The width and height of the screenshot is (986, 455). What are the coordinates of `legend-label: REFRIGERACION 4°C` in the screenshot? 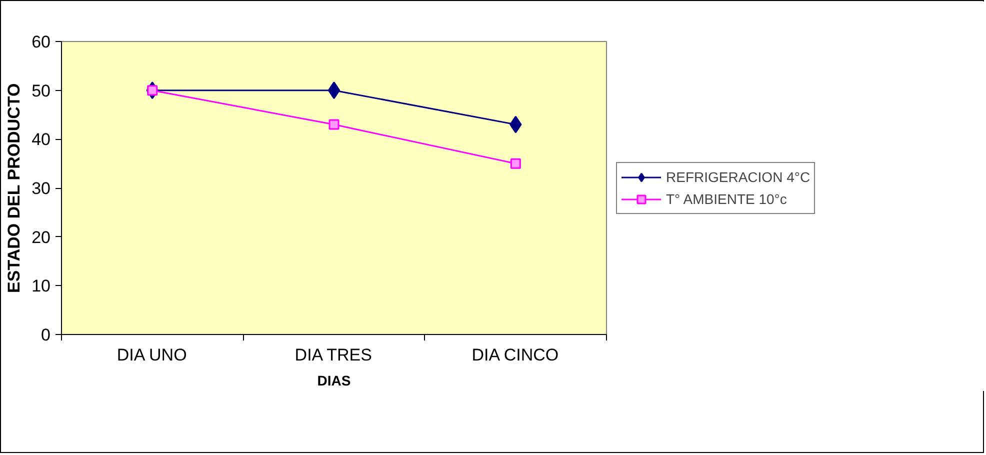 It's located at (738, 176).